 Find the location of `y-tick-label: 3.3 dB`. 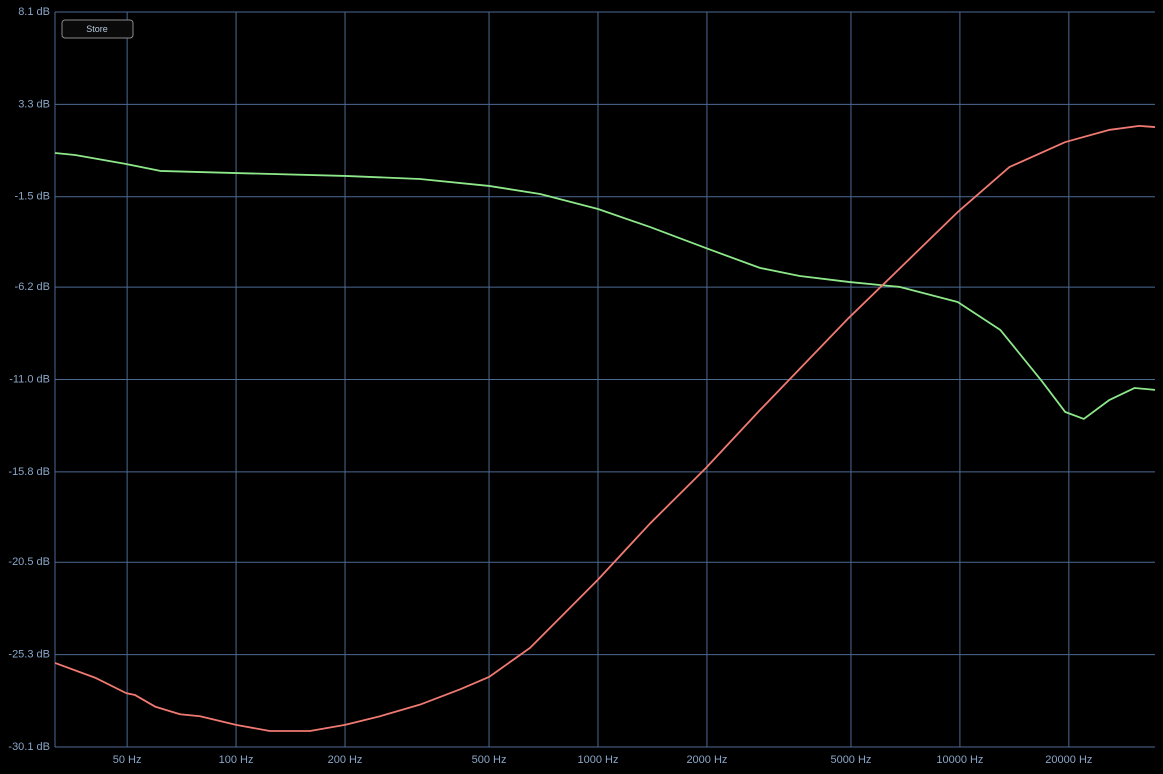

y-tick-label: 3.3 dB is located at coordinates (34, 104).